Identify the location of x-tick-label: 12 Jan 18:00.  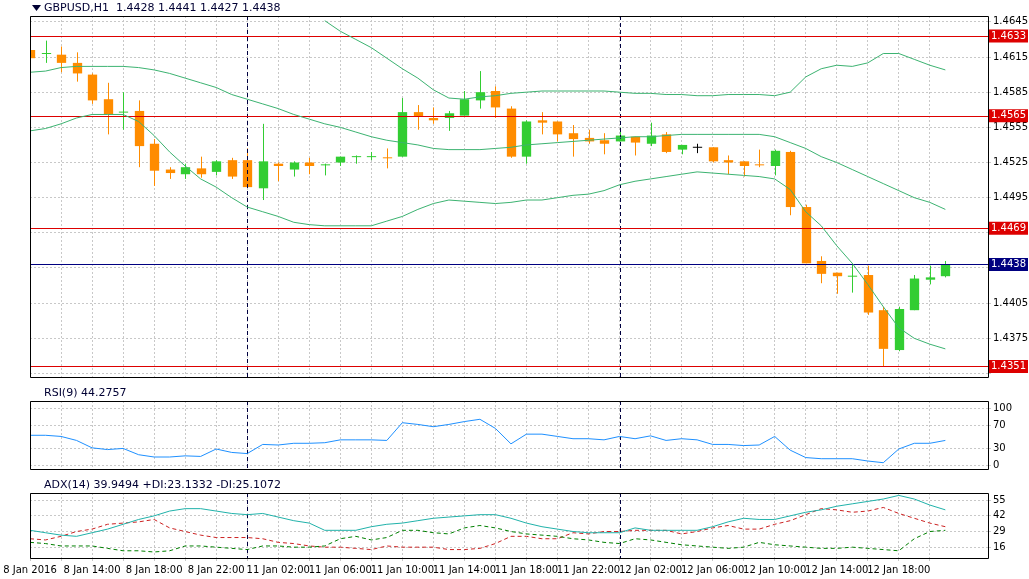
(899, 569).